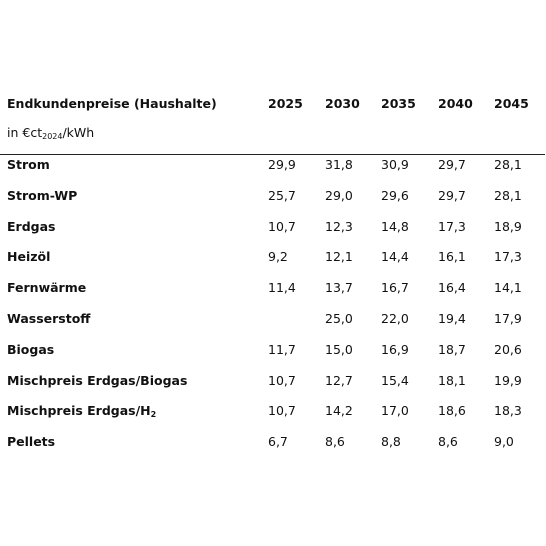 This screenshot has height=546, width=546. I want to click on cell-value: 11,7, so click(282, 349).